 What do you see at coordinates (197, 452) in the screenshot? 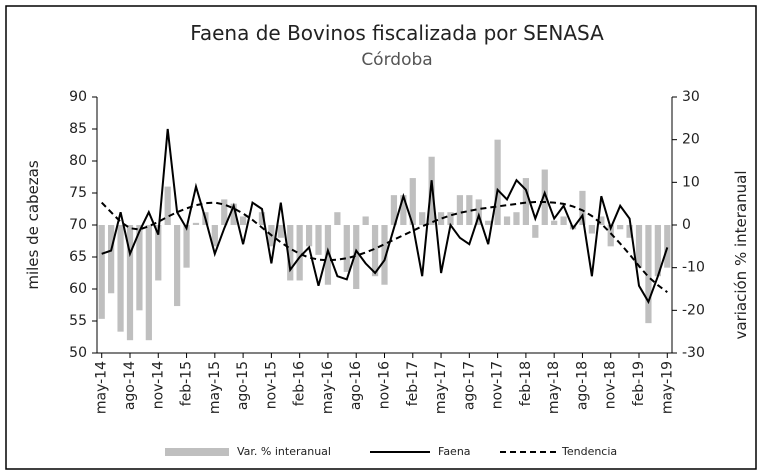
I see `legend-swatch` at bounding box center [197, 452].